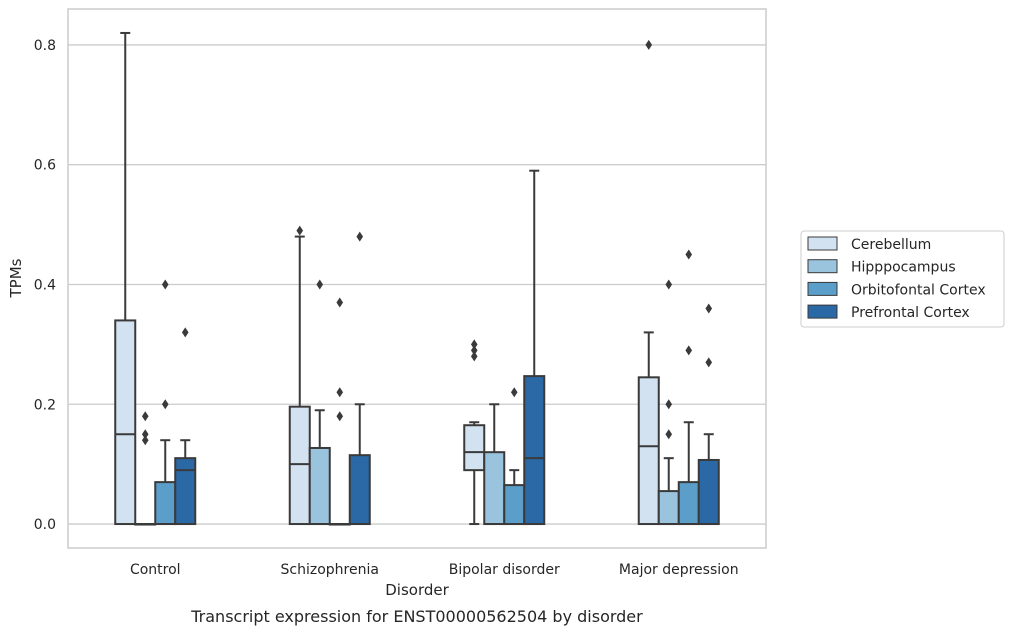  Describe the element at coordinates (45, 46) in the screenshot. I see `y-tick-label: 0.8` at that location.